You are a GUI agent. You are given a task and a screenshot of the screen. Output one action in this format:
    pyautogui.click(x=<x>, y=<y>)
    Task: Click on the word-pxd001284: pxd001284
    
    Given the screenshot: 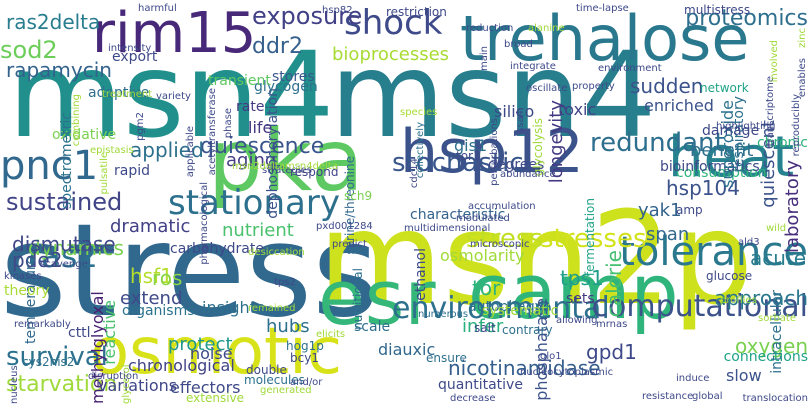 What is the action you would take?
    pyautogui.click(x=344, y=226)
    